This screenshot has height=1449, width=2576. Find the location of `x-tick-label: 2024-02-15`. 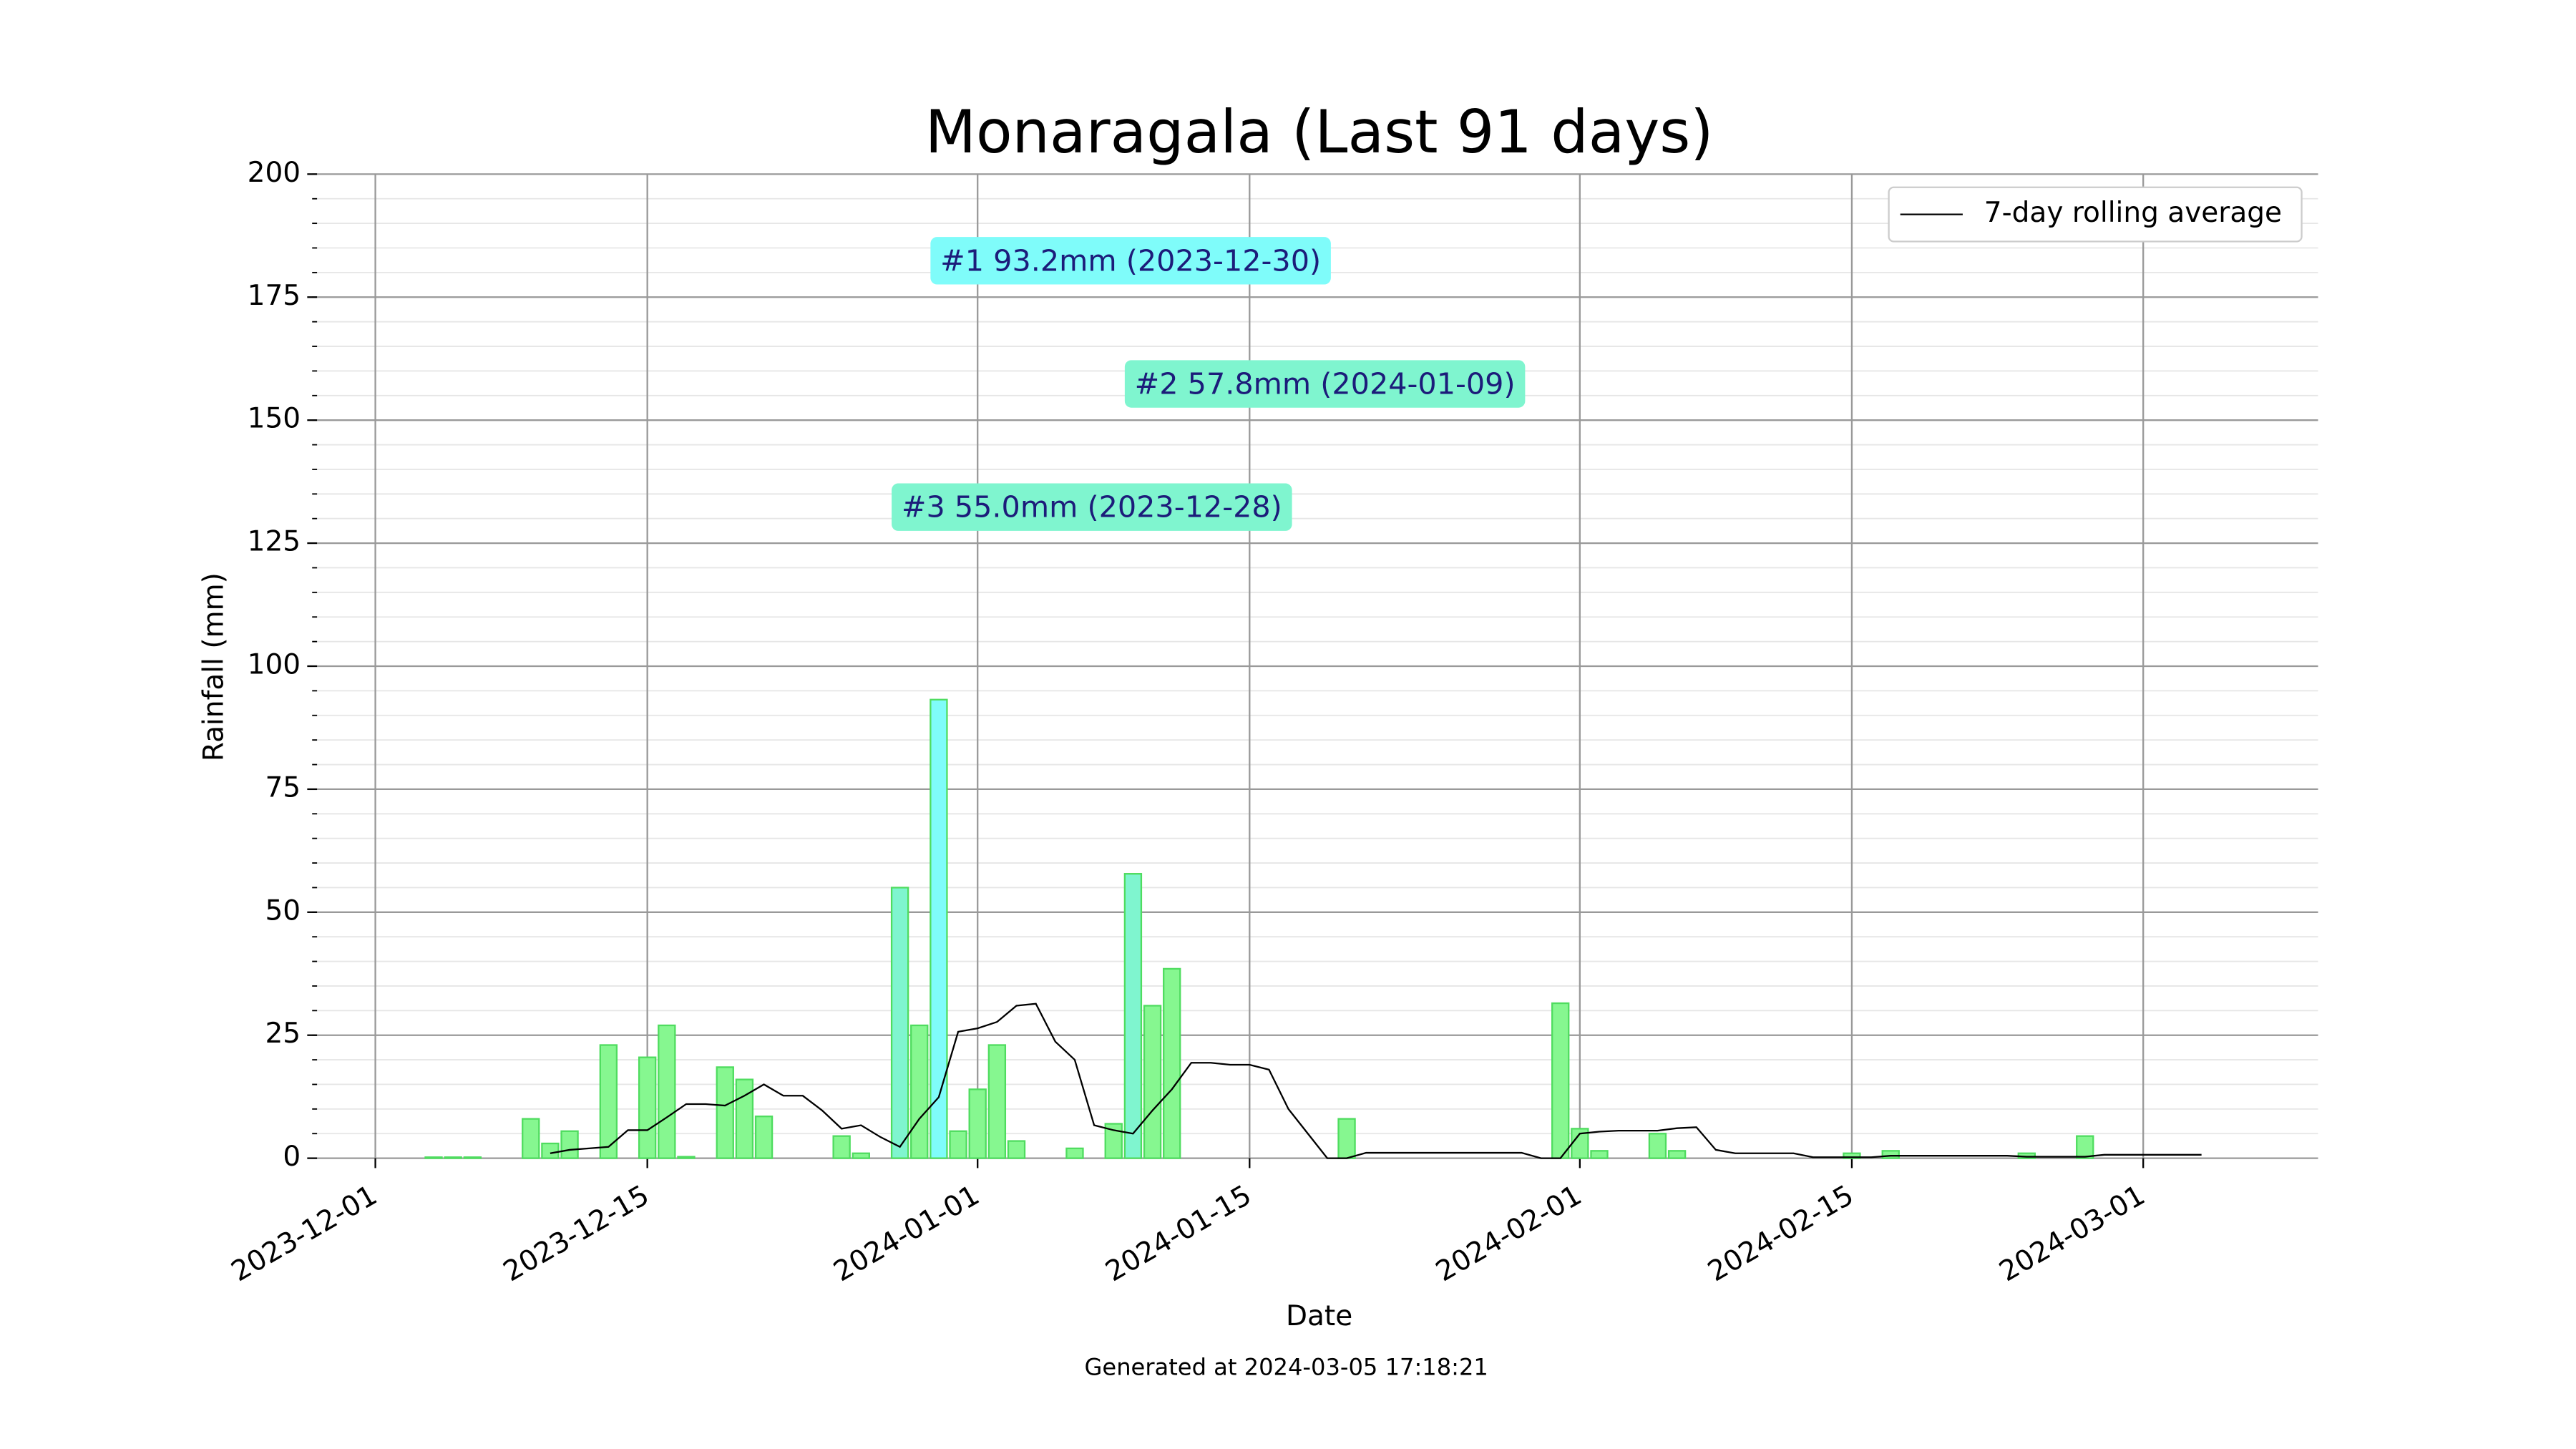

x-tick-label: 2024-02-15 is located at coordinates (1780, 1233).